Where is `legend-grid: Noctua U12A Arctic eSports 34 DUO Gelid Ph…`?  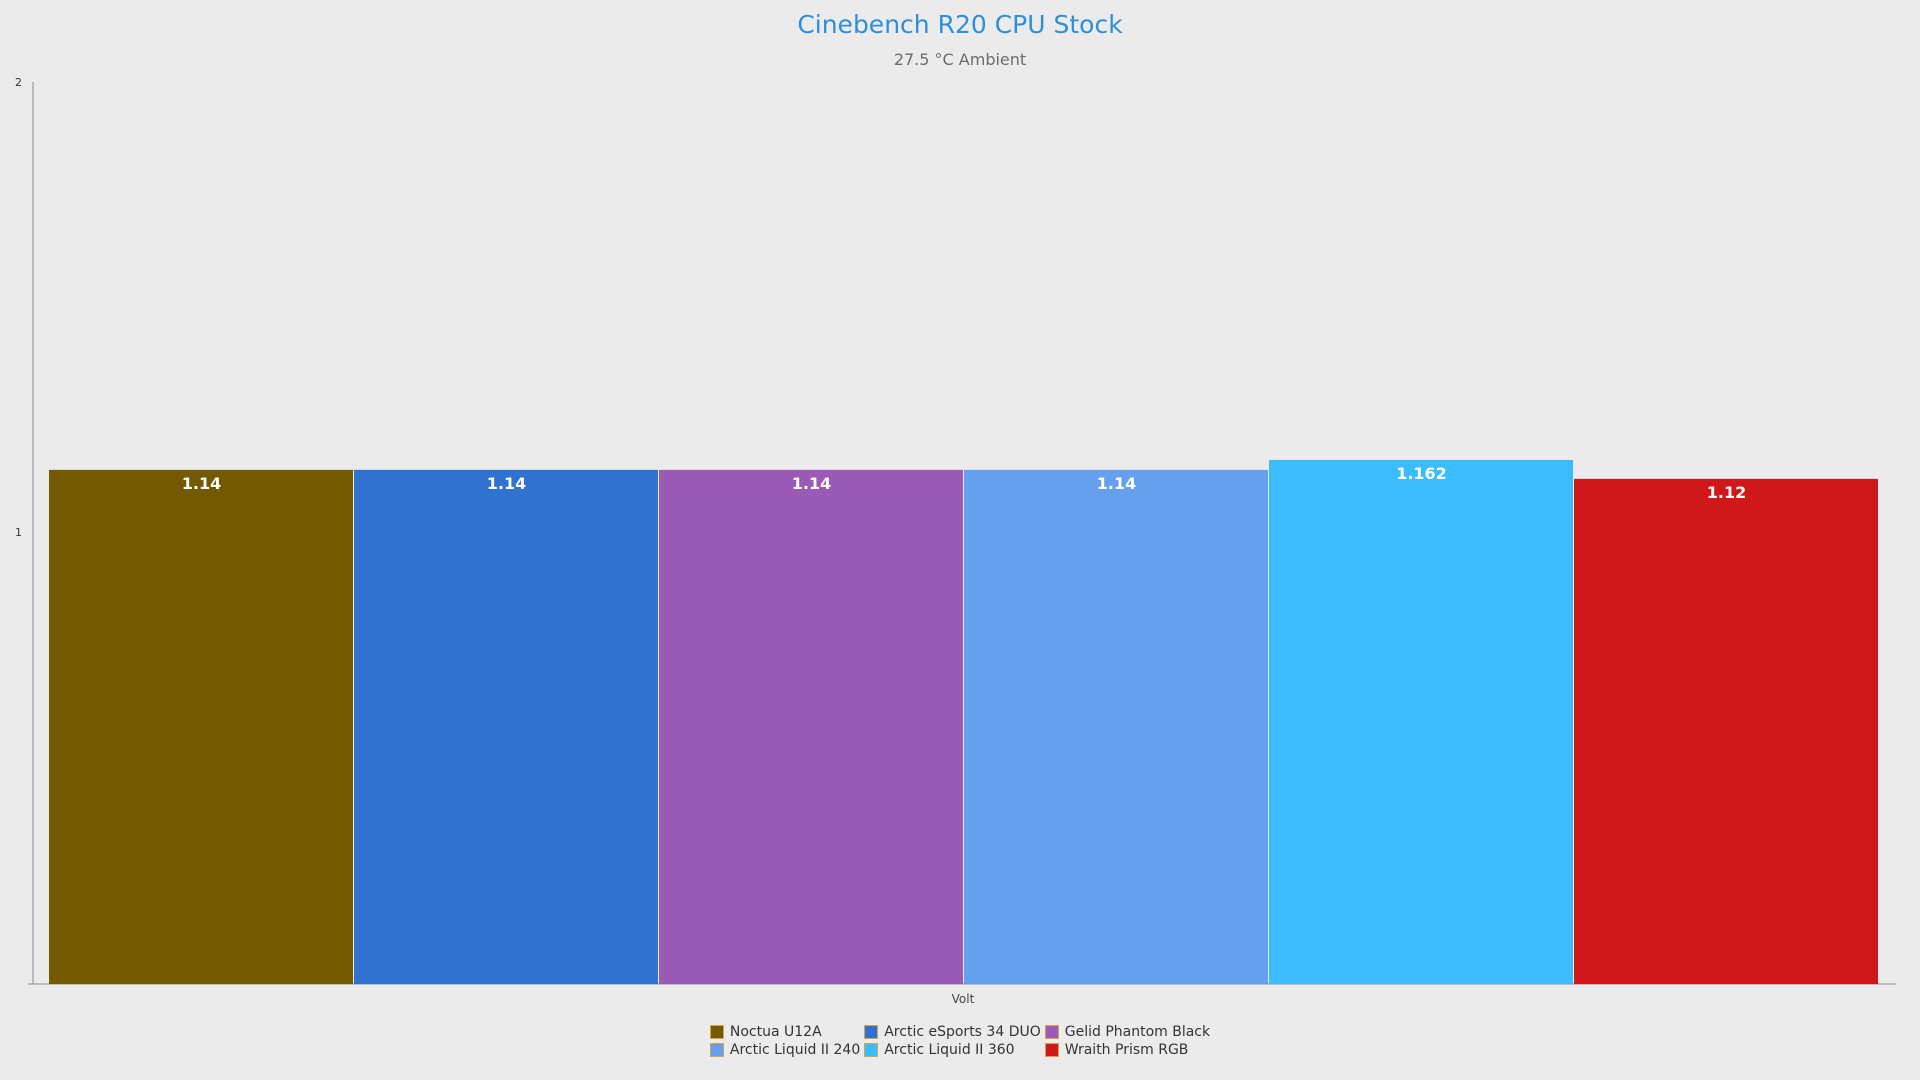
legend-grid: Noctua U12A Arctic eSports 34 DUO Gelid Ph… is located at coordinates (960, 1041).